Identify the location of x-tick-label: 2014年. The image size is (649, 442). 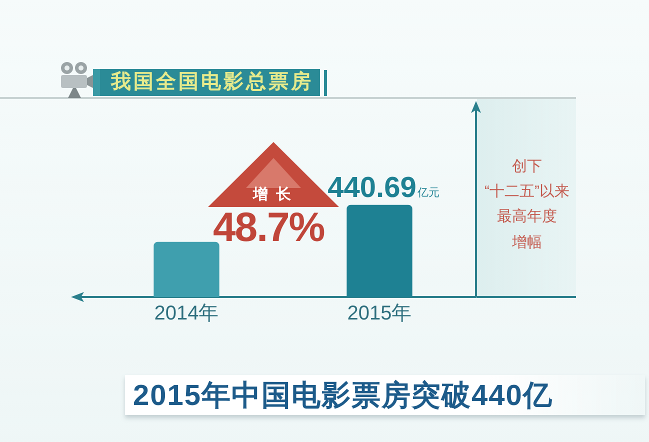
(186, 313).